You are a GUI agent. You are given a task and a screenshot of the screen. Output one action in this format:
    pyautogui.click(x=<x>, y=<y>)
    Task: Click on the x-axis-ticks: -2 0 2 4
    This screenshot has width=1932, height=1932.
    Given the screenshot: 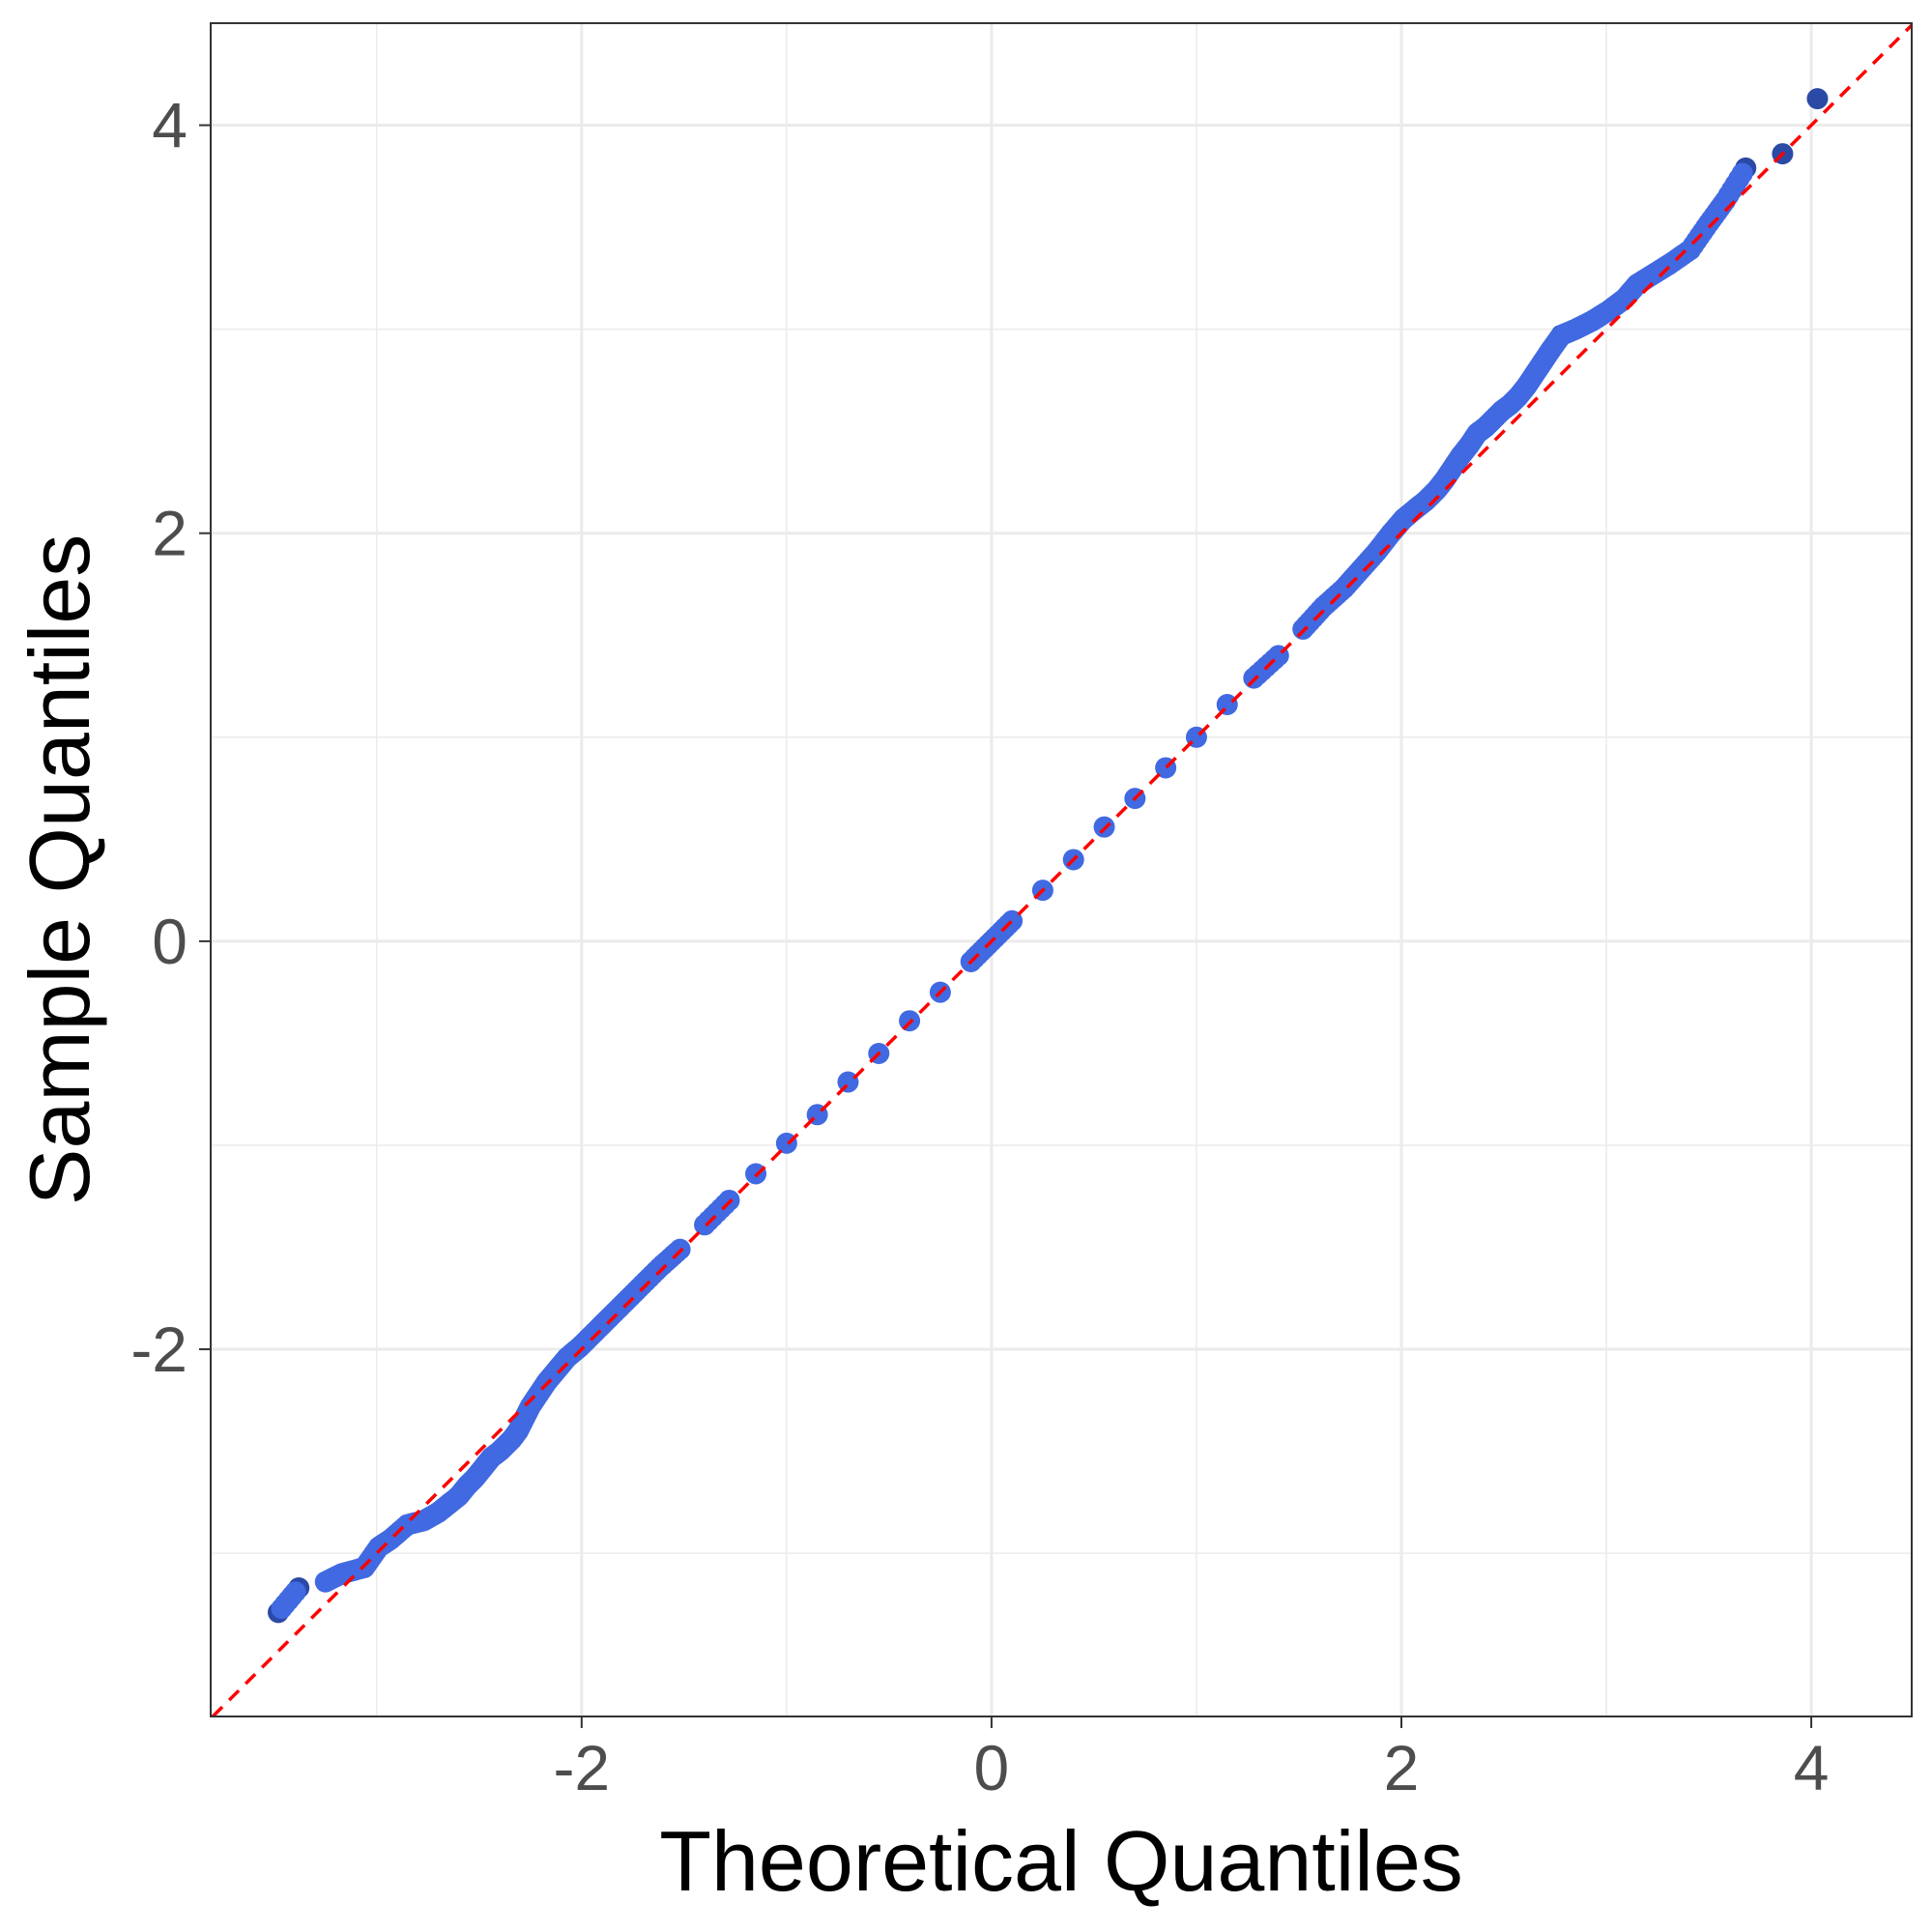 What is the action you would take?
    pyautogui.click(x=1191, y=1759)
    